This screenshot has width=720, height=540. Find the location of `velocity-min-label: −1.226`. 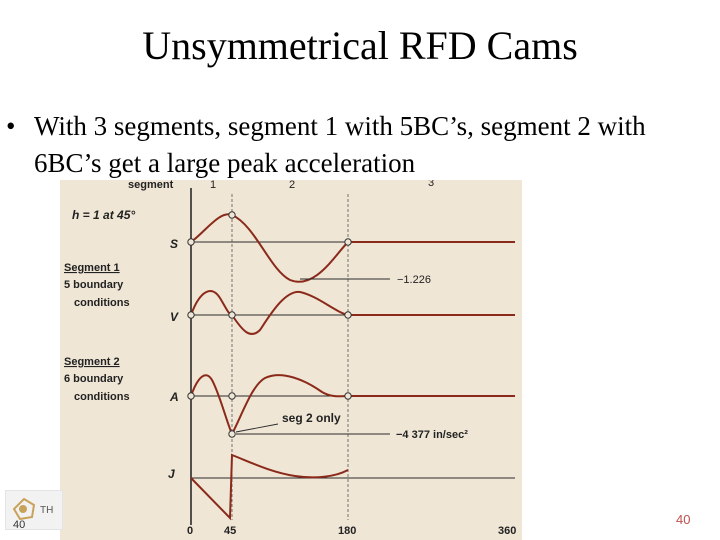

velocity-min-label: −1.226 is located at coordinates (414, 280).